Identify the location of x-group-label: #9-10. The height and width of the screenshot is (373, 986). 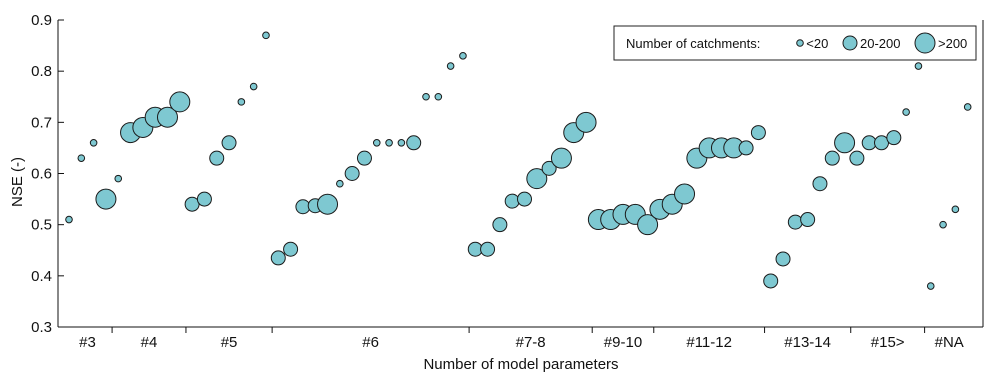
(623, 342).